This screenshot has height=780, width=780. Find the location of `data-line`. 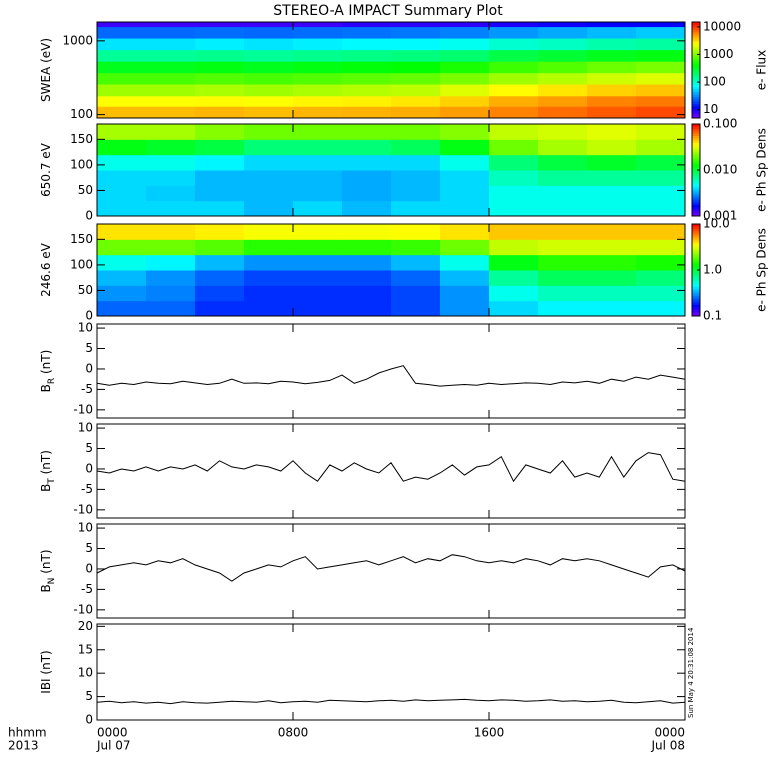

data-line is located at coordinates (391, 467).